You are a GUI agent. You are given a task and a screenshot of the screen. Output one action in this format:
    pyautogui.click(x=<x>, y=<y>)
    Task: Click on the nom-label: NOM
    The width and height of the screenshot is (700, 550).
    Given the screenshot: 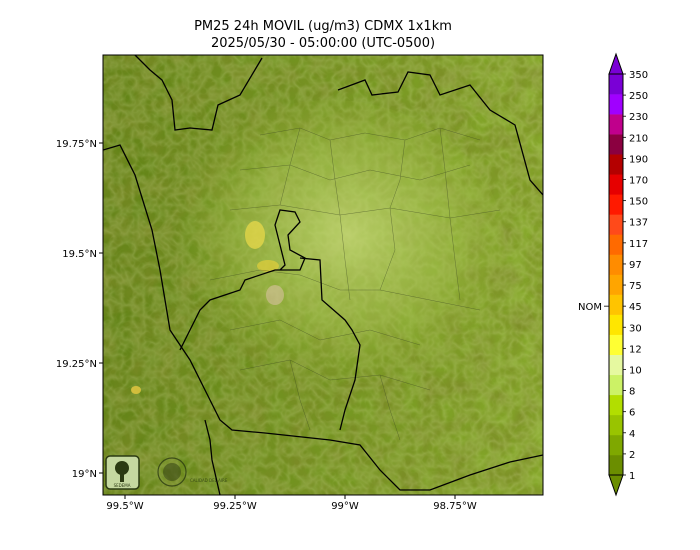 What is the action you would take?
    pyautogui.click(x=590, y=307)
    